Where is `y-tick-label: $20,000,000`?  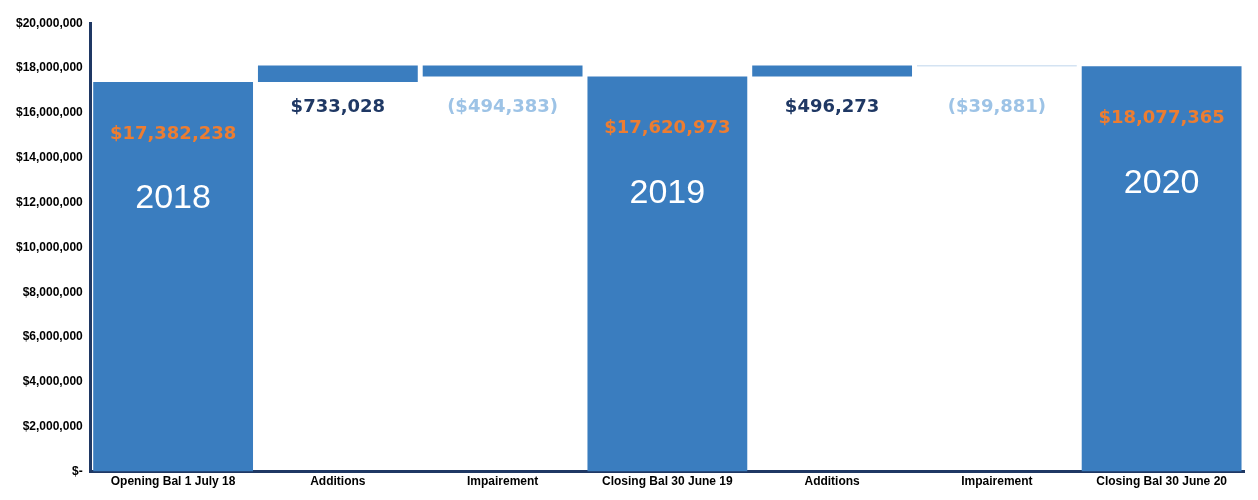 y-tick-label: $20,000,000 is located at coordinates (50, 22).